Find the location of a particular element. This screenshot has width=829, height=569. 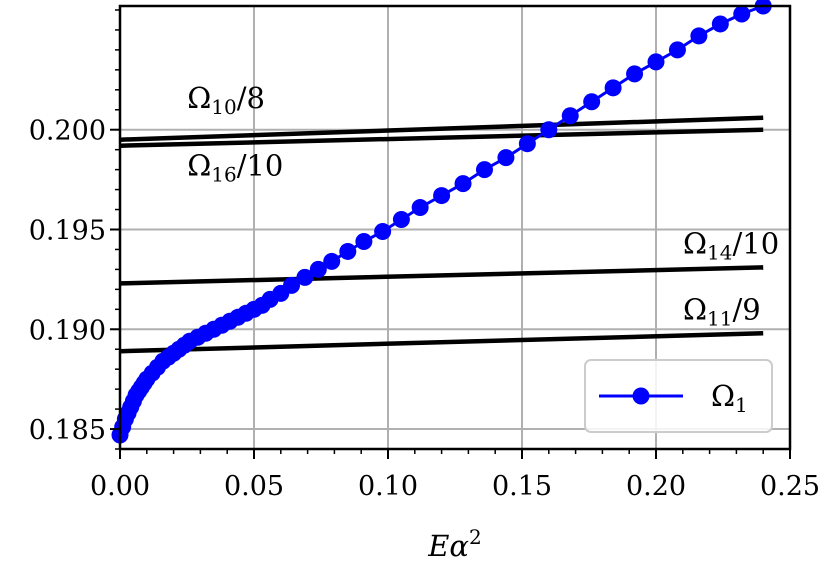

x-tick-label: 0.00 is located at coordinates (120, 486).